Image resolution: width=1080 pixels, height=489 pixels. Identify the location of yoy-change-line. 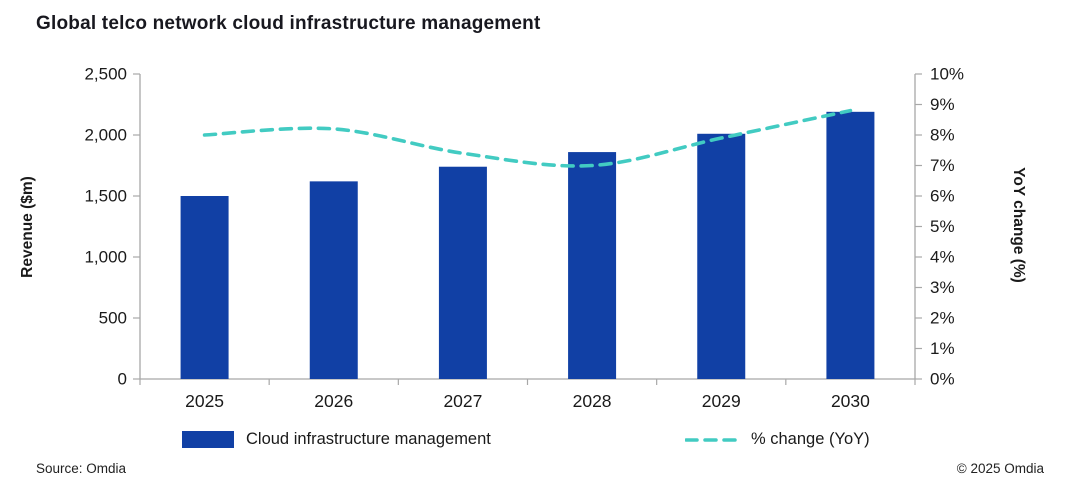
(527, 138).